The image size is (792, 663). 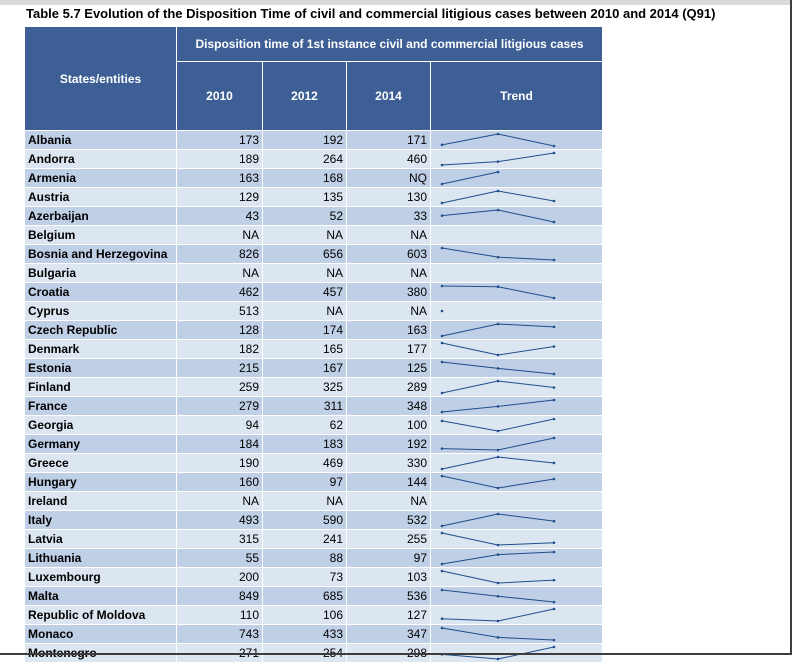 What do you see at coordinates (304, 577) in the screenshot?
I see `value-2012-cell: 73` at bounding box center [304, 577].